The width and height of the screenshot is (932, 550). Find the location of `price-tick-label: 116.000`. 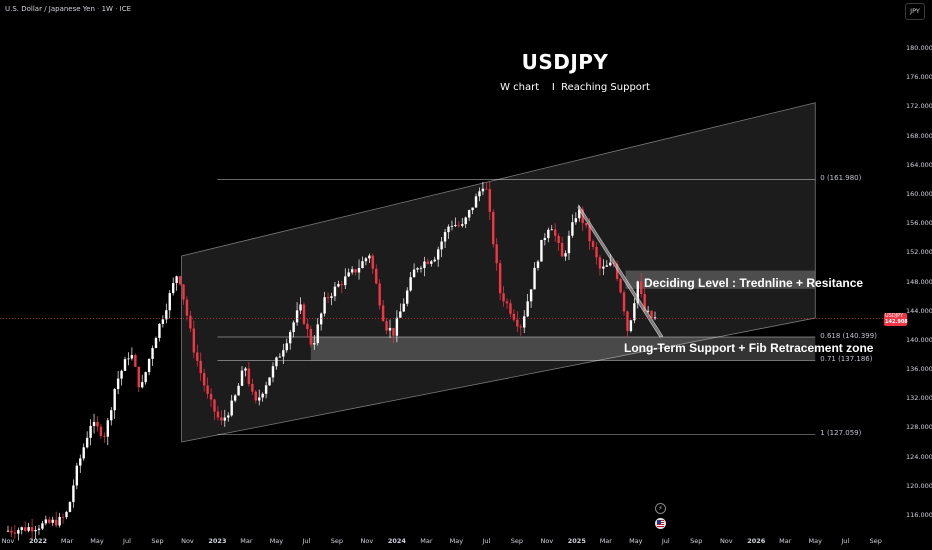

price-tick-label: 116.000 is located at coordinates (919, 515).